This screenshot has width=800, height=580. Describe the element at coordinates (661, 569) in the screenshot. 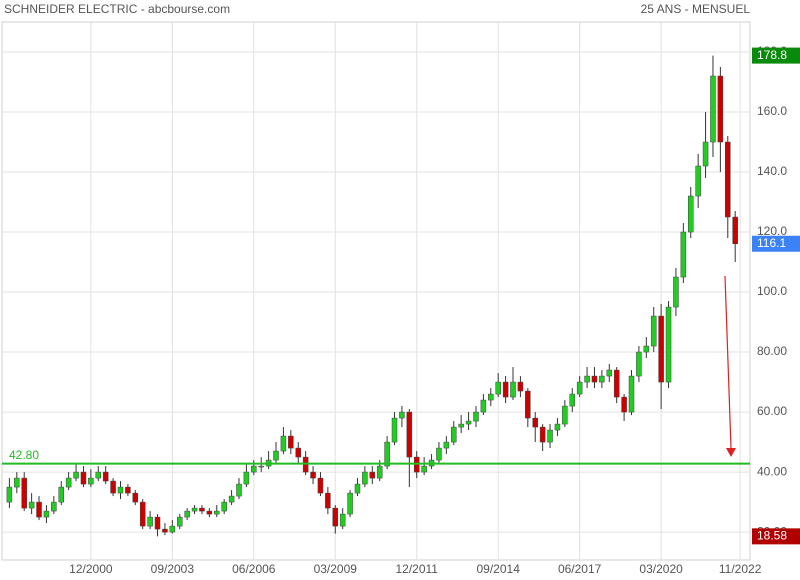

I see `x-tick-label: 03/2020` at that location.